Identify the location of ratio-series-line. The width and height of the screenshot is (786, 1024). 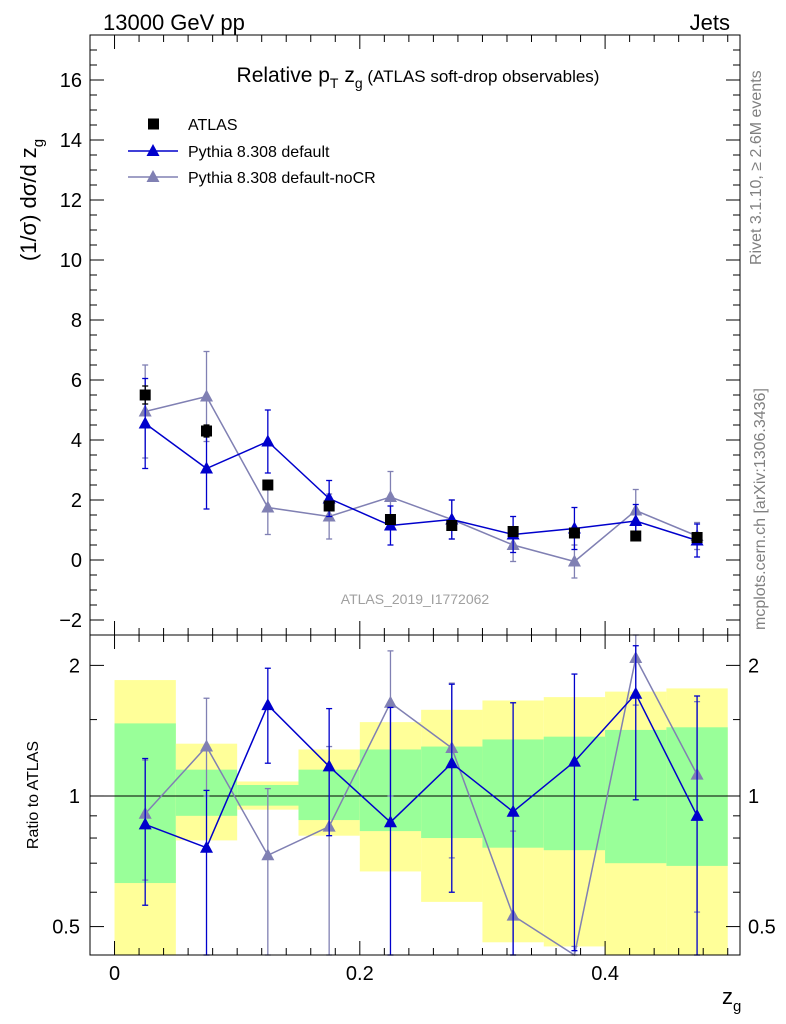
(421, 770).